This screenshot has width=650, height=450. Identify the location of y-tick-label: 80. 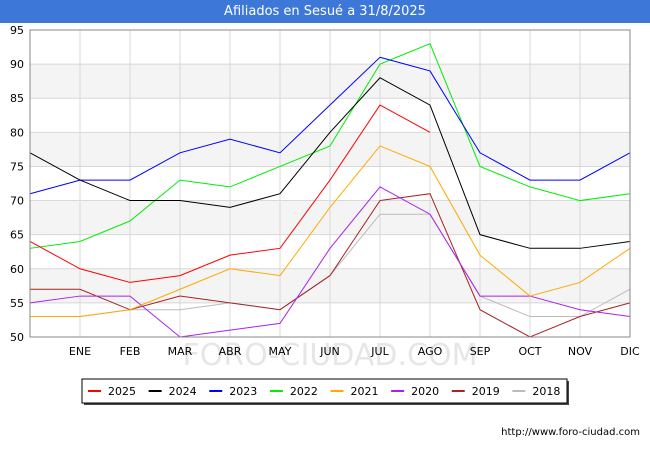
(17, 132).